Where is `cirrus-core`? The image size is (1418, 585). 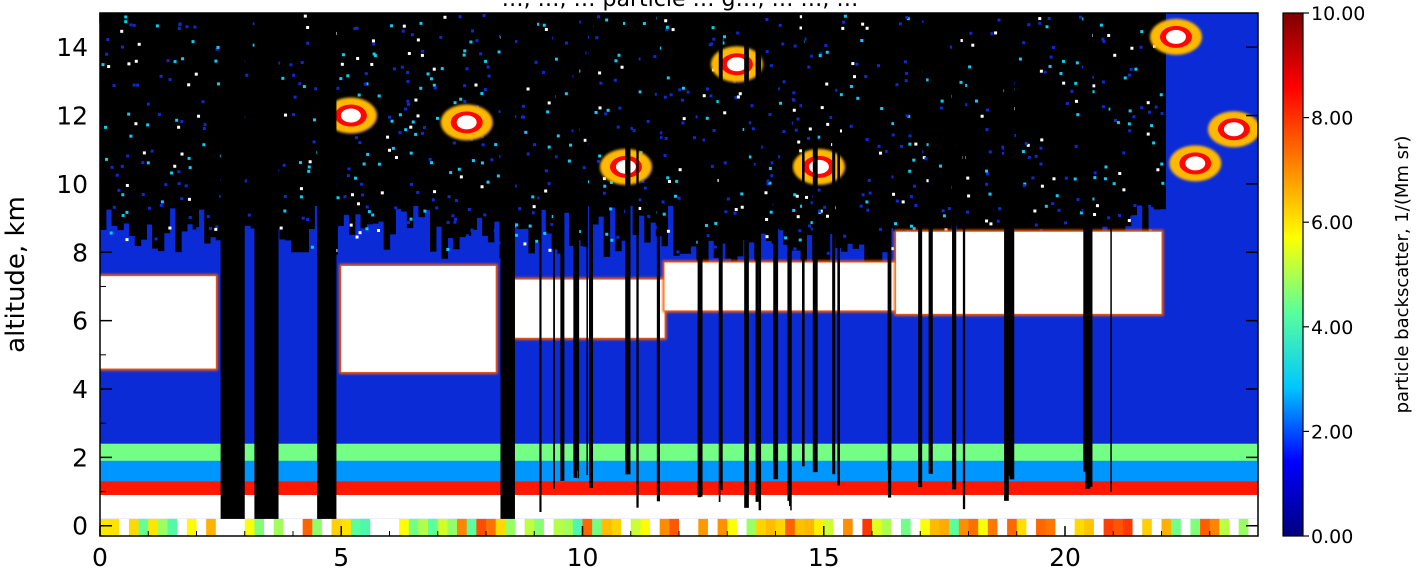 cirrus-core is located at coordinates (736, 64).